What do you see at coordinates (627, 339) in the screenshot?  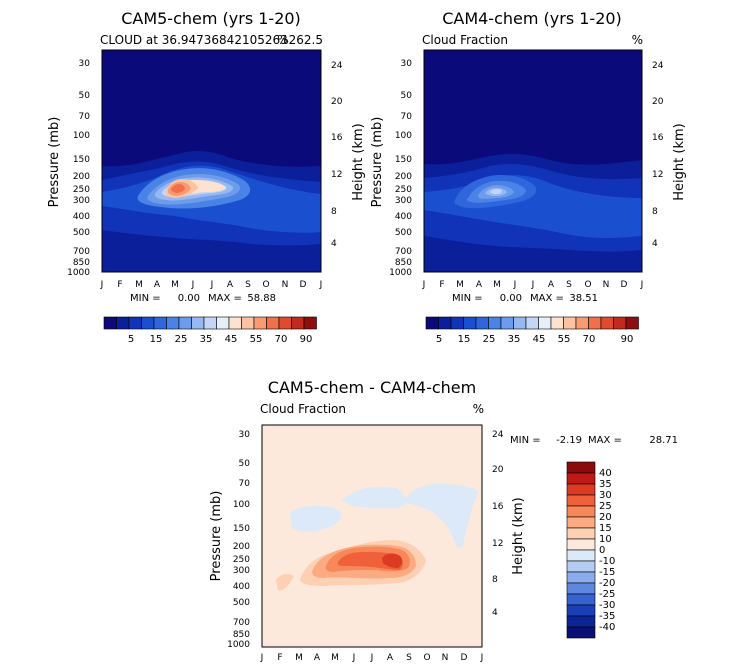 I see `panel2-cb-label-90: 90` at bounding box center [627, 339].